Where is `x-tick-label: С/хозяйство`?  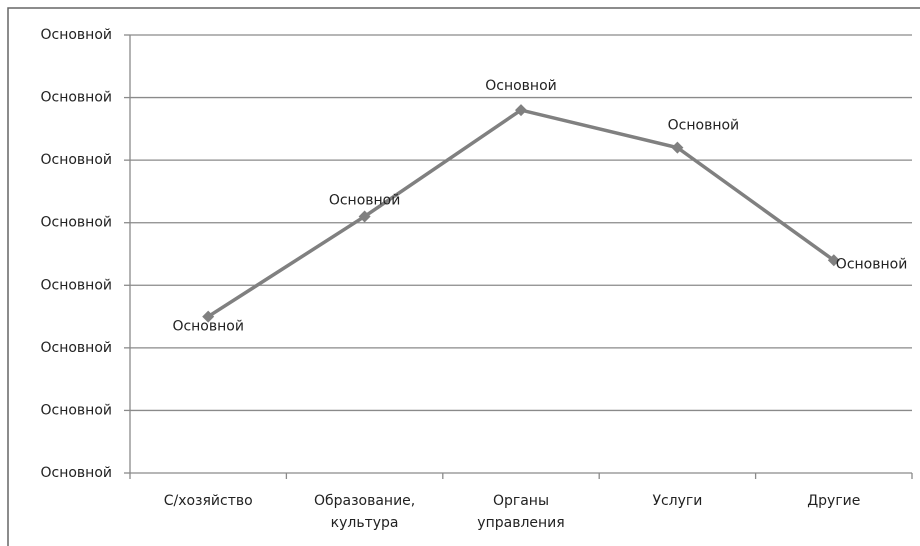
x-tick-label: С/хозяйство is located at coordinates (208, 501).